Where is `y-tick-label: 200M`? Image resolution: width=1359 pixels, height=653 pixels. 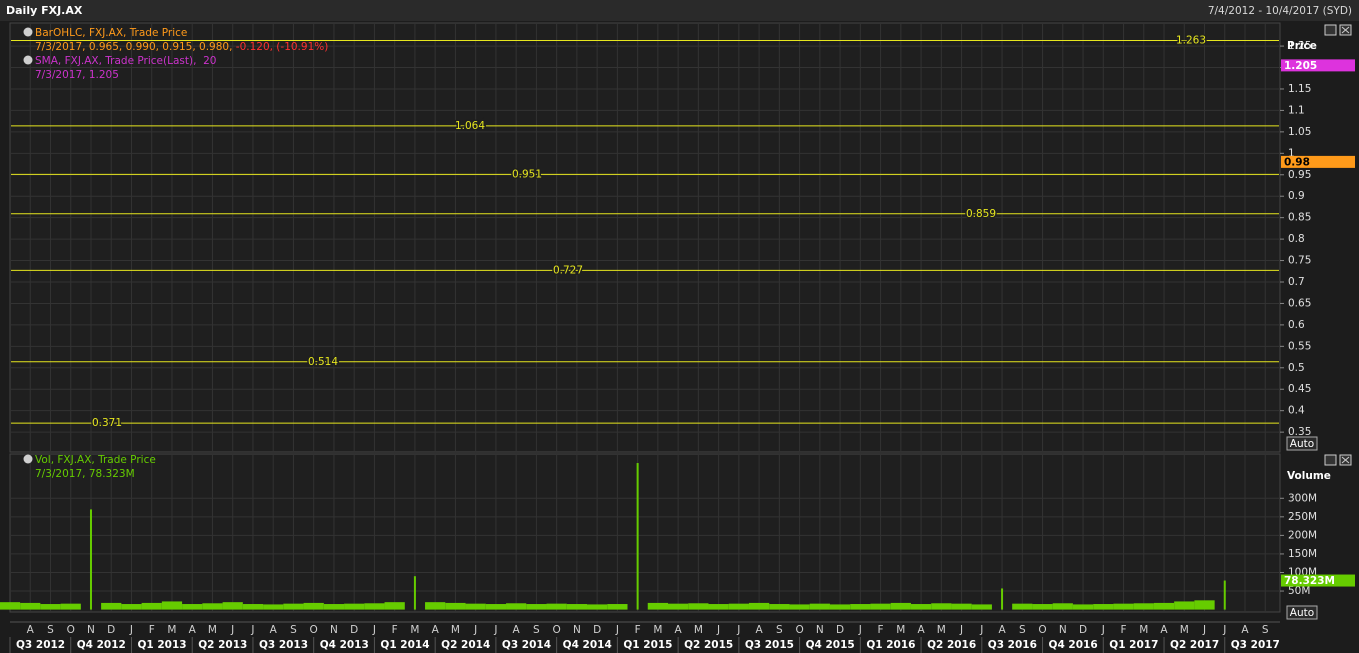
y-tick-label: 200M is located at coordinates (1302, 535).